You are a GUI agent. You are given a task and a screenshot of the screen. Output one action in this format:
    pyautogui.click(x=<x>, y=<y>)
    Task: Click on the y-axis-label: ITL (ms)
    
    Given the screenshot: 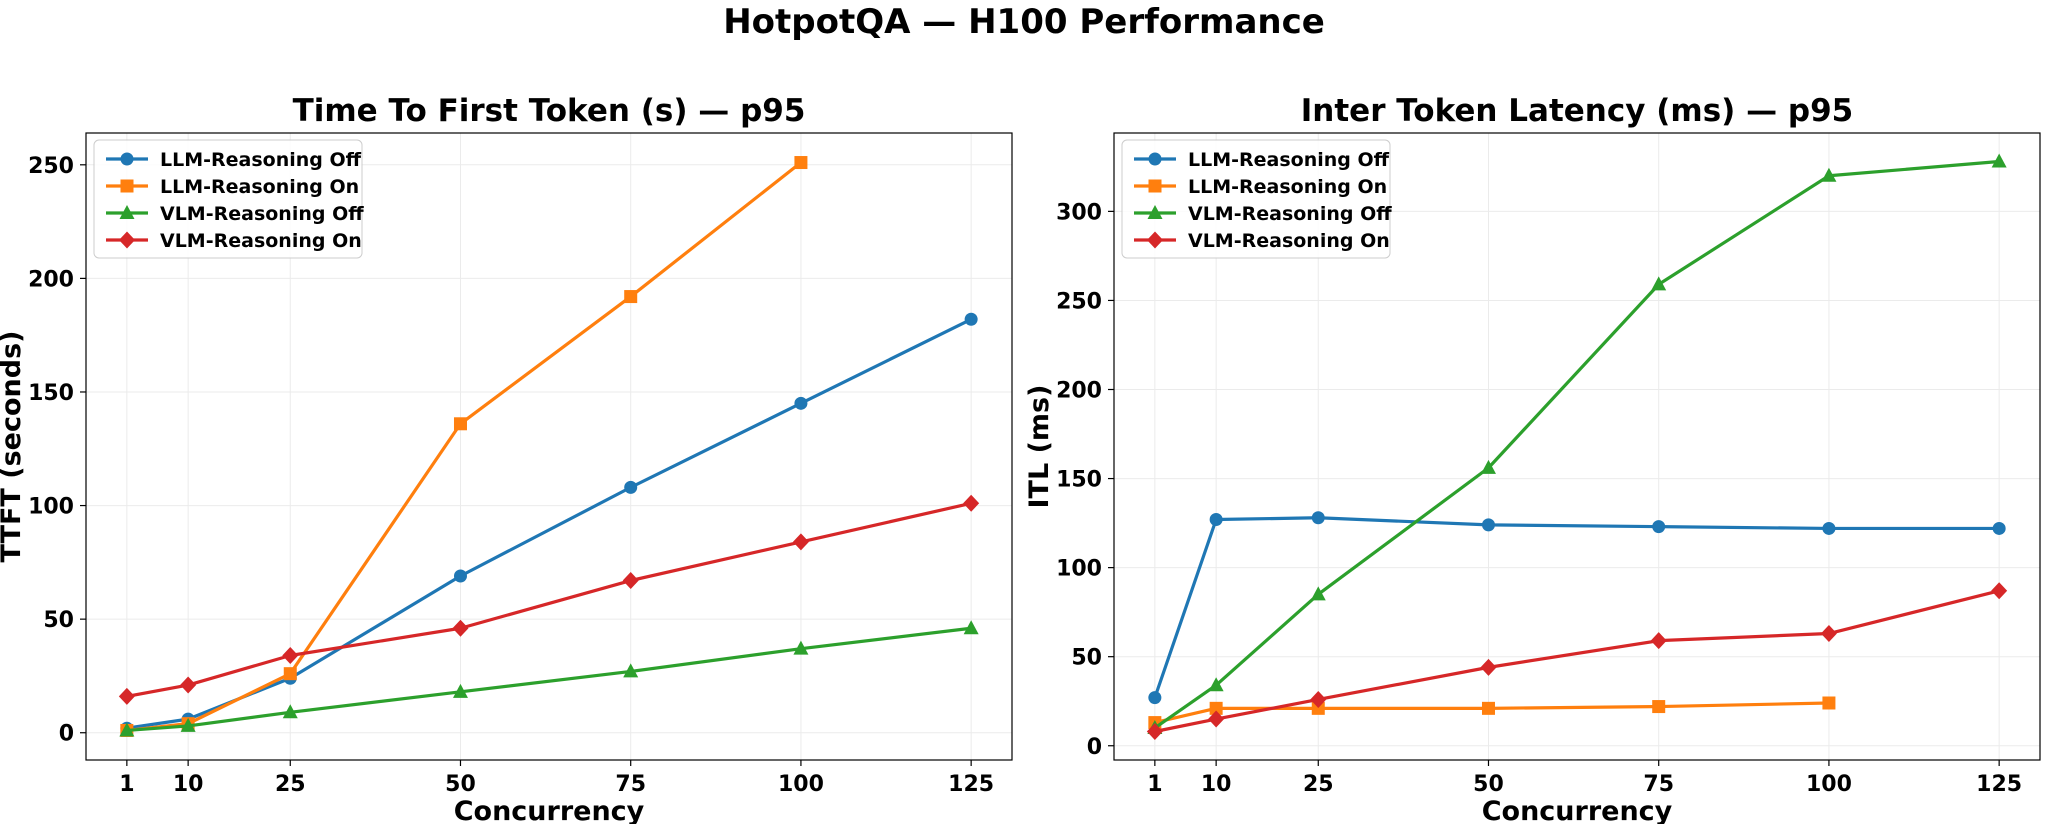 What is the action you would take?
    pyautogui.click(x=1039, y=447)
    